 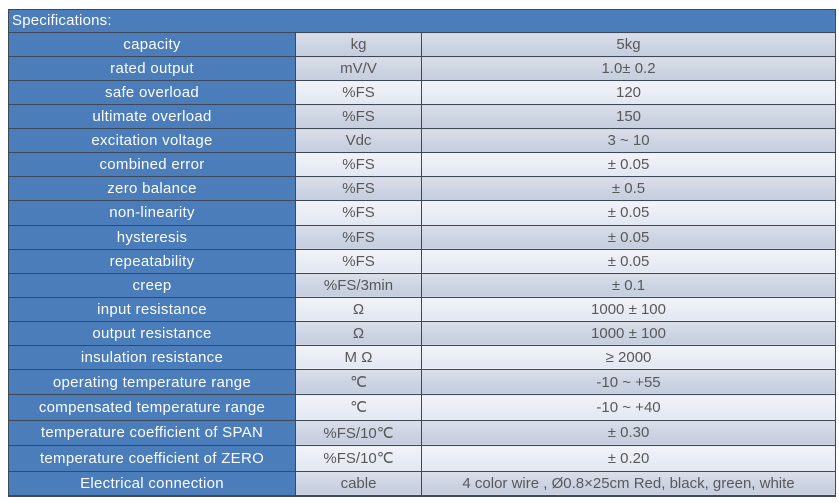 What do you see at coordinates (628, 433) in the screenshot?
I see `spec-value-cell: ± 0.30` at bounding box center [628, 433].